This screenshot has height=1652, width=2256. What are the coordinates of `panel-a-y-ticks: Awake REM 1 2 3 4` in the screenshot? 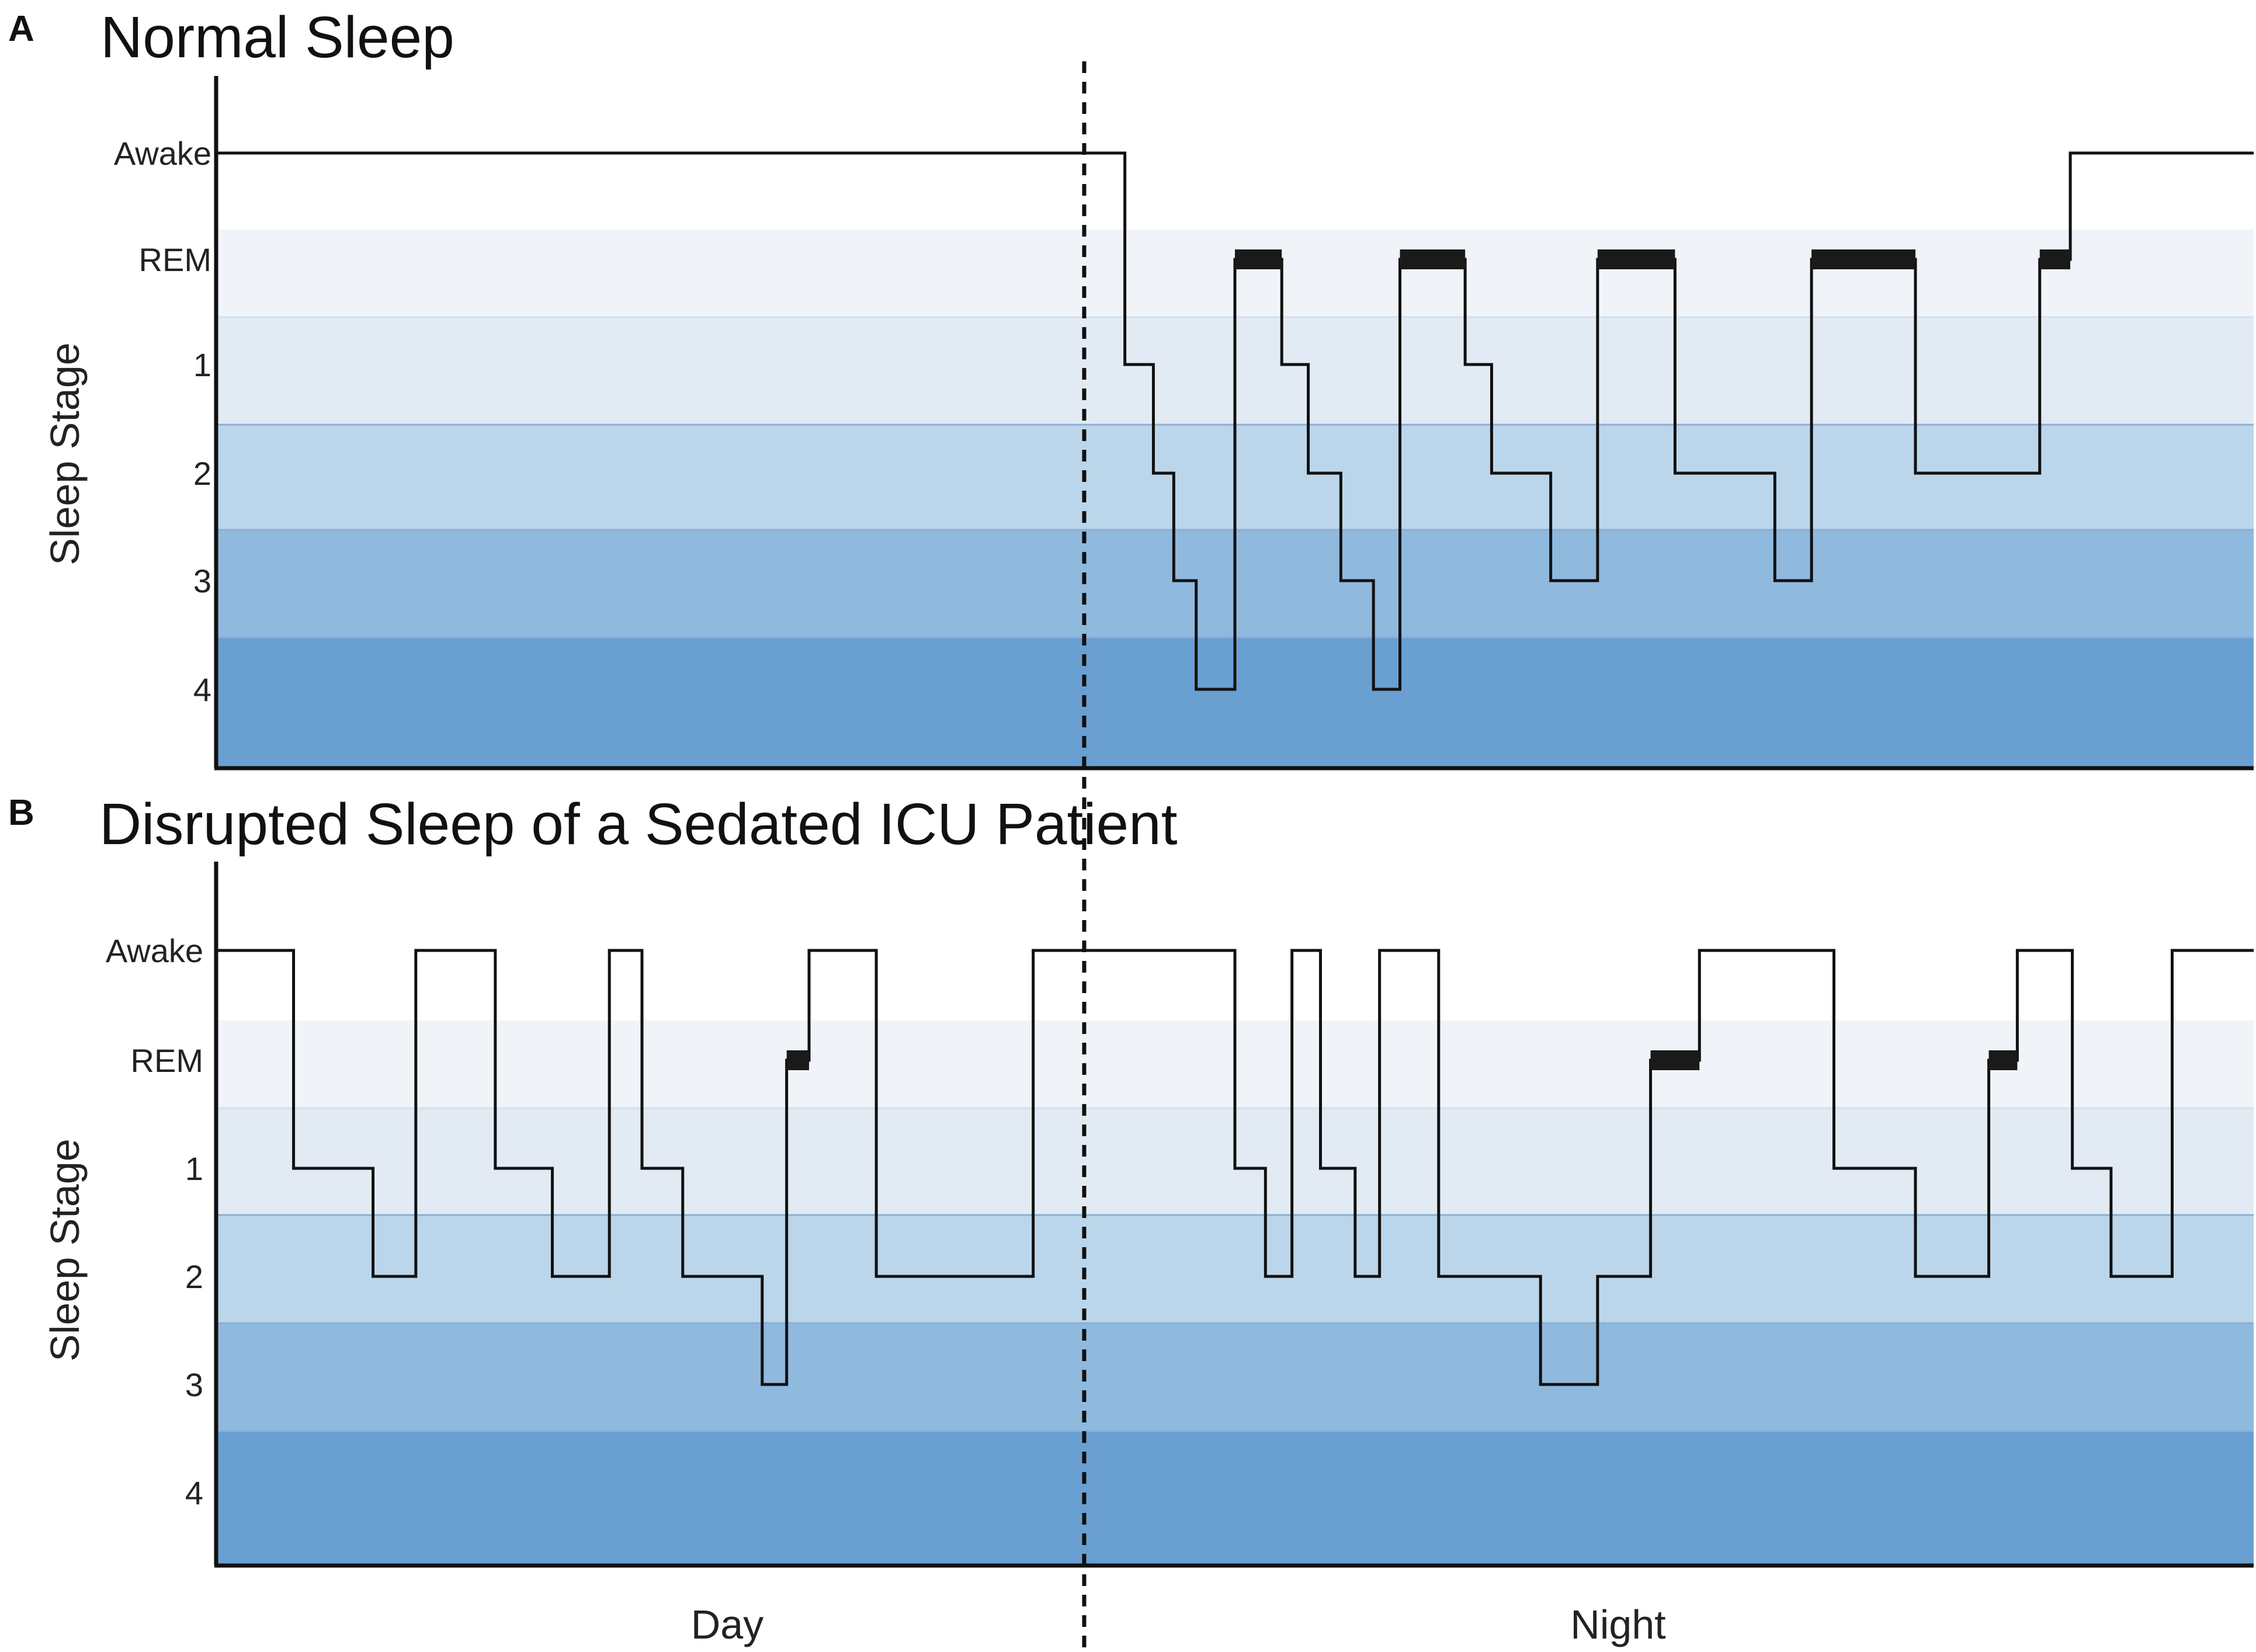 It's located at (163, 421).